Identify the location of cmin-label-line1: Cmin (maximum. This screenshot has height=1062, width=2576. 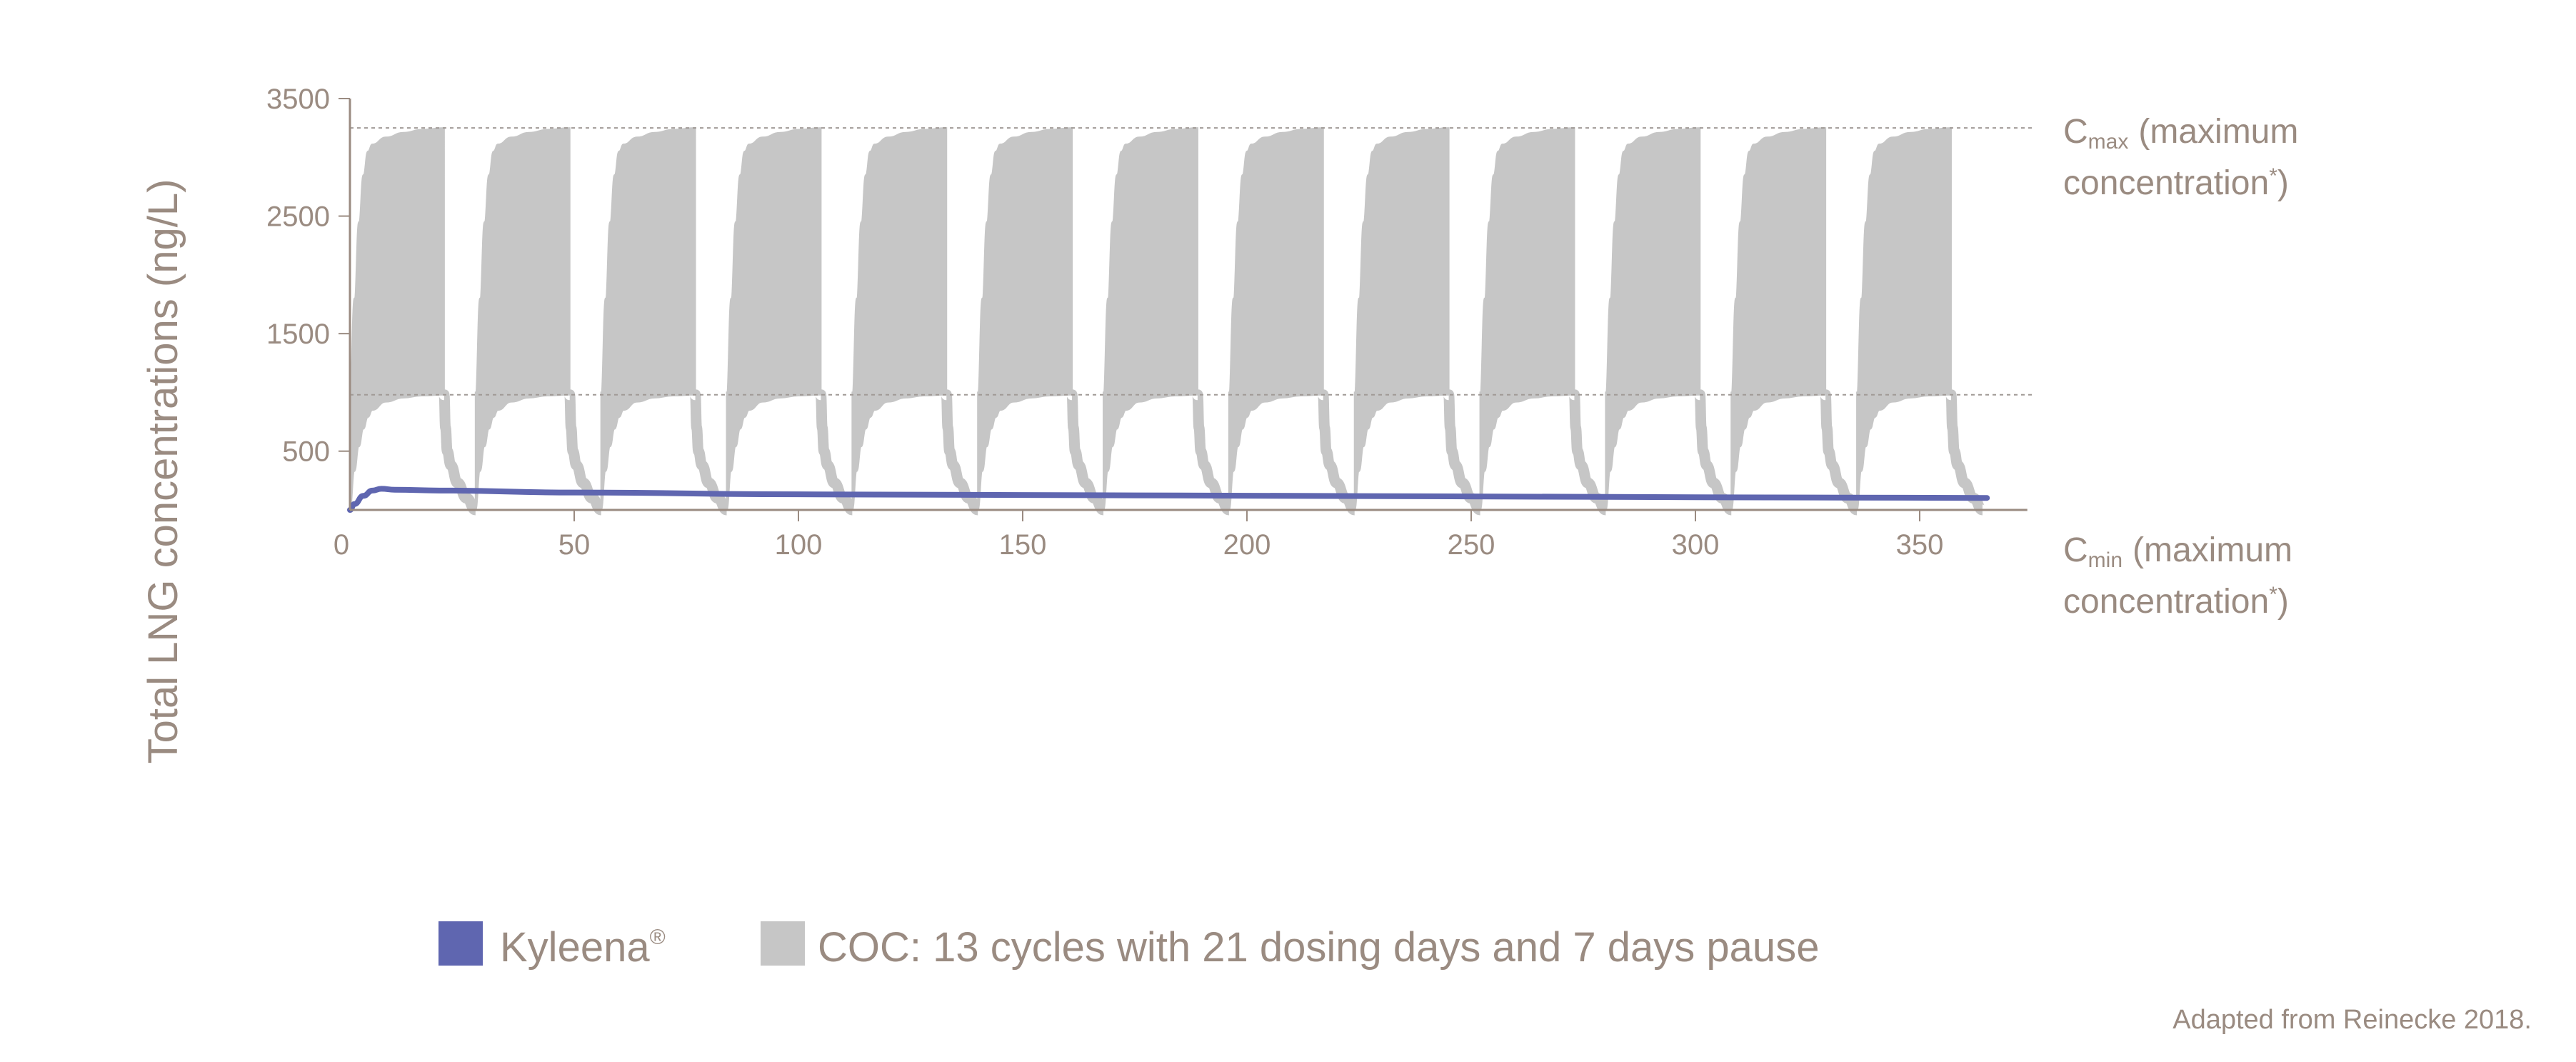
(2177, 551).